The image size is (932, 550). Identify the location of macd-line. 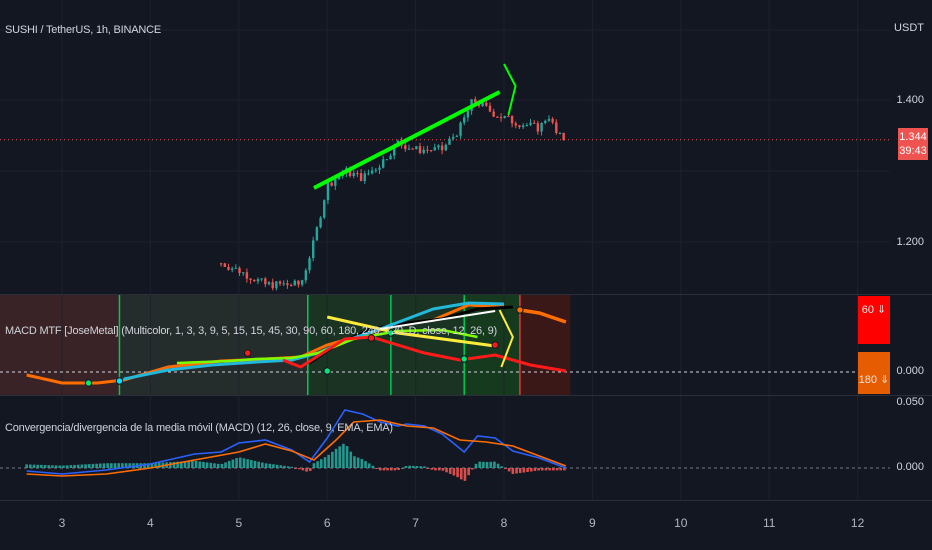
(296, 442).